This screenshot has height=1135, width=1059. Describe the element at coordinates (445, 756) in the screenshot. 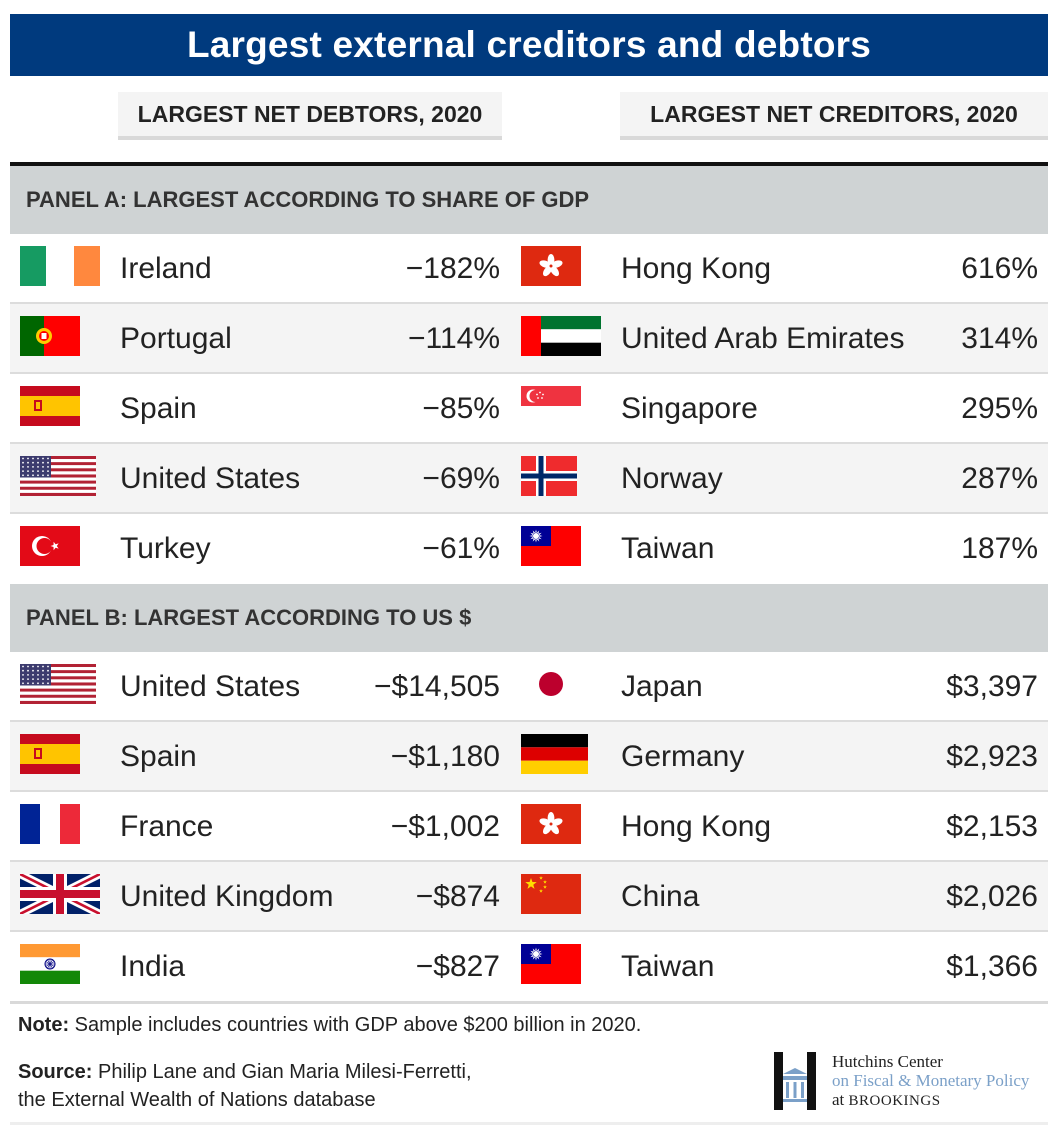

I see `country-value: −$1,180` at that location.